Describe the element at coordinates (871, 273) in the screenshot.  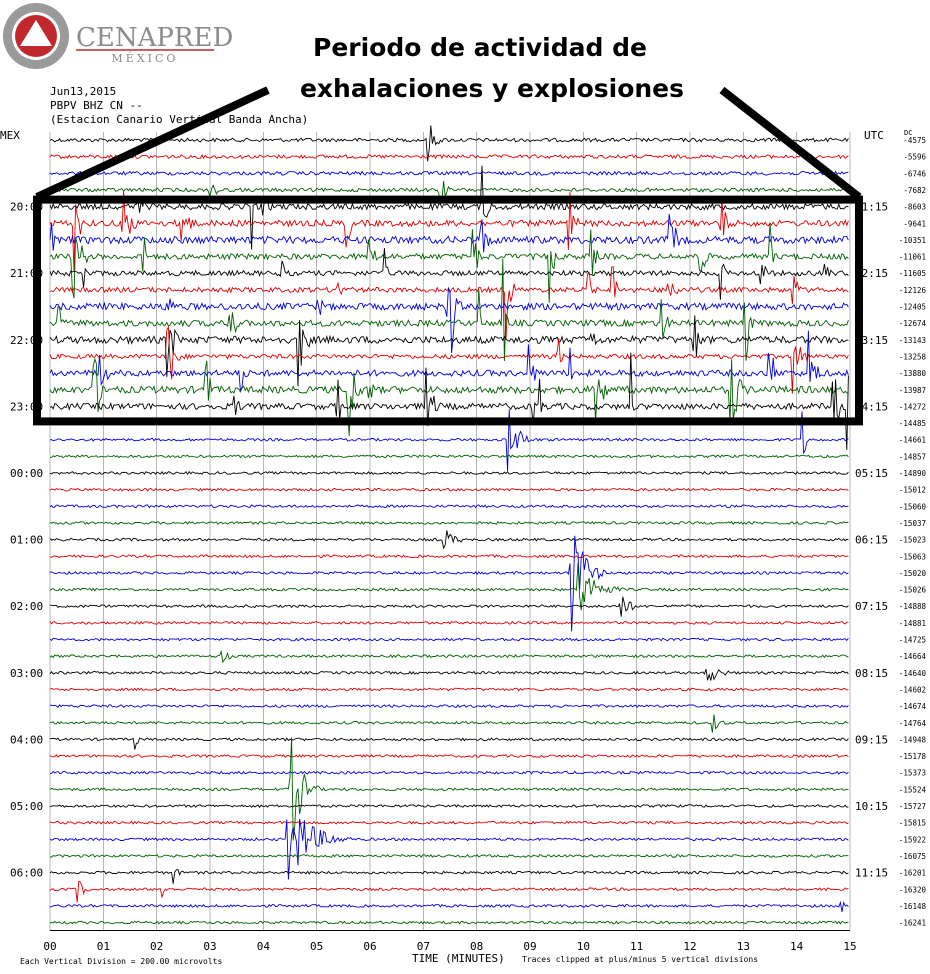
I see `right-time-label: 02:15` at that location.